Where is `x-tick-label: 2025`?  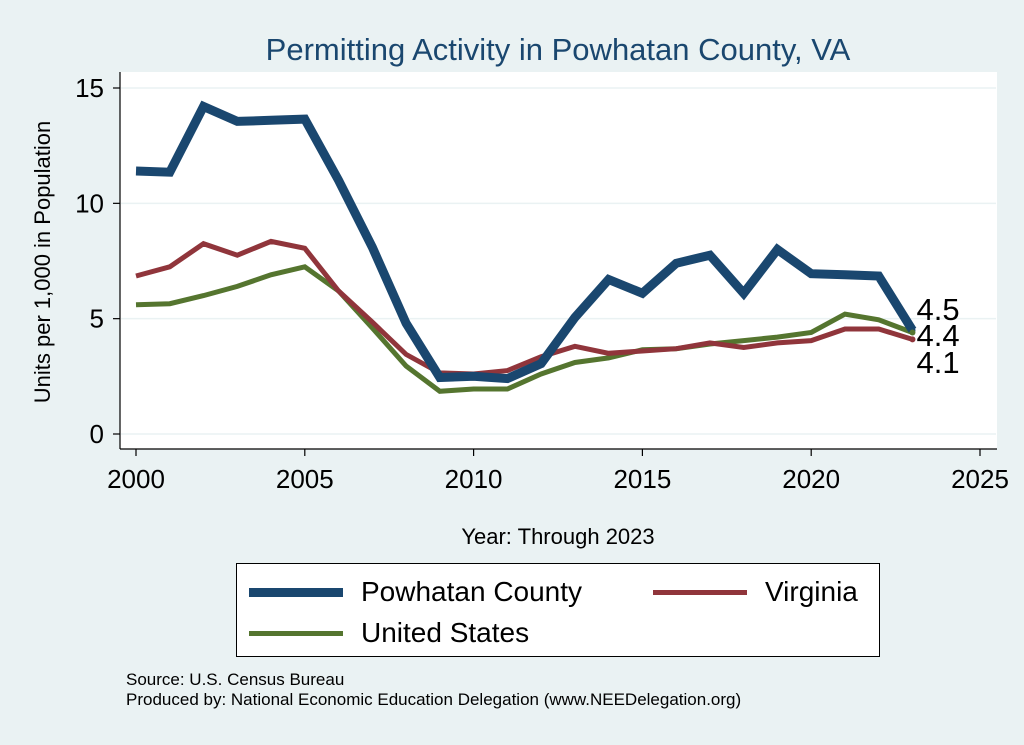
x-tick-label: 2025 is located at coordinates (980, 479).